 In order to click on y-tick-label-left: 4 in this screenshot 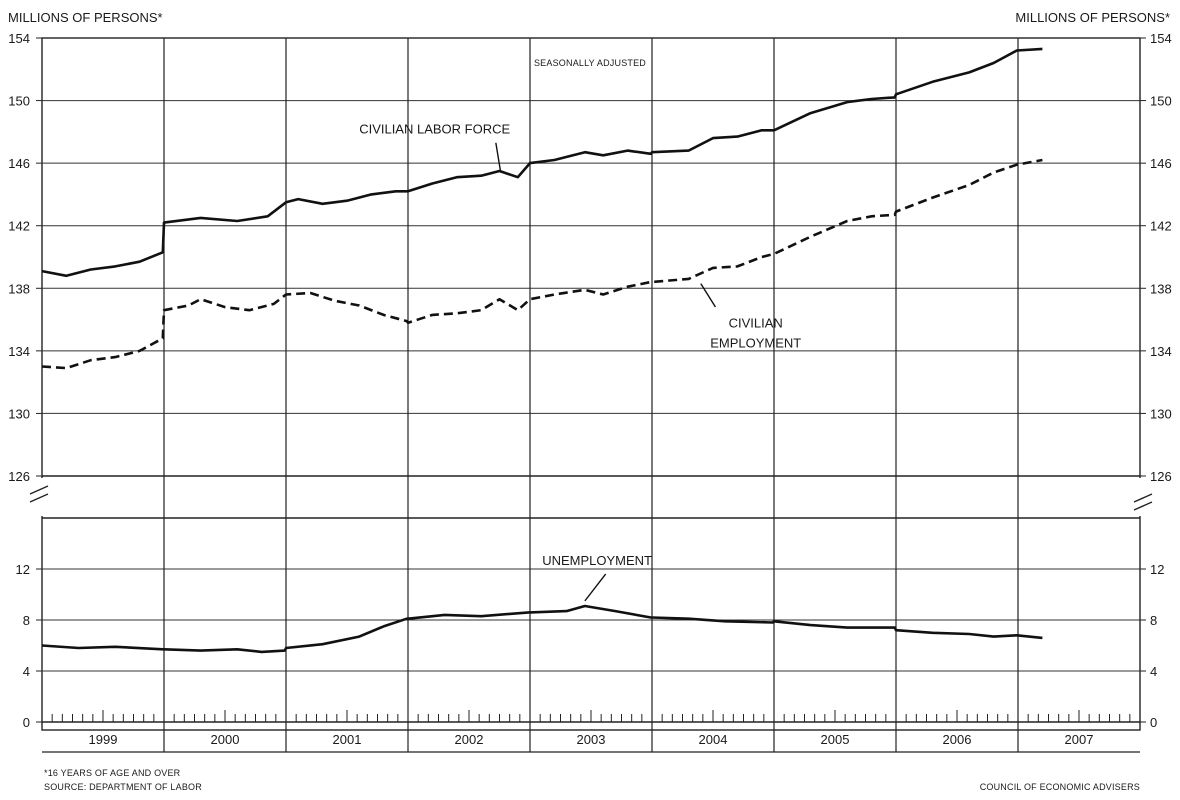, I will do `click(26, 671)`.